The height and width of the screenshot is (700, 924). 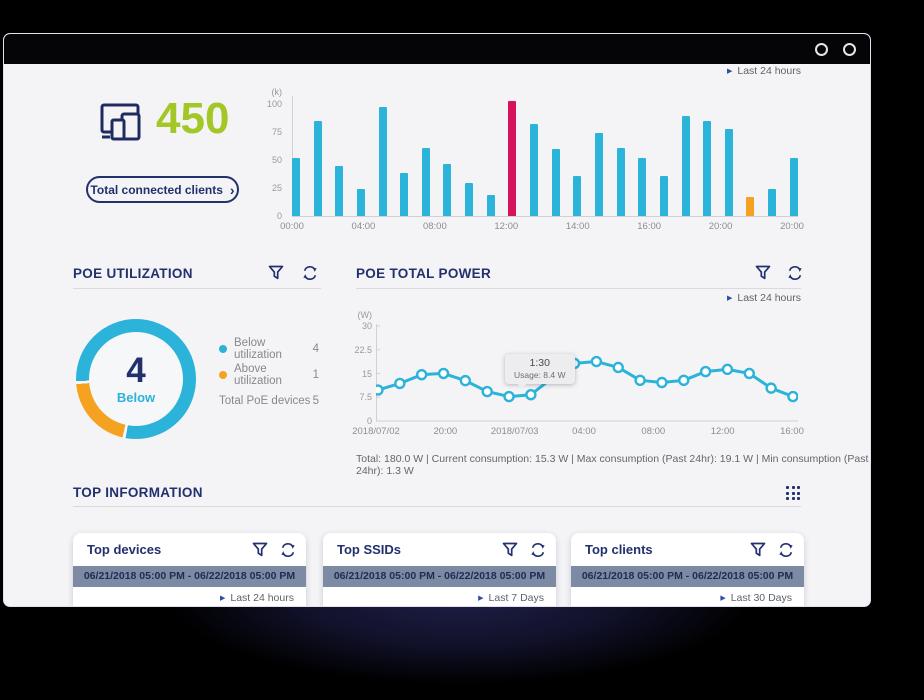 What do you see at coordinates (587, 373) in the screenshot?
I see `poe-power-line-chart` at bounding box center [587, 373].